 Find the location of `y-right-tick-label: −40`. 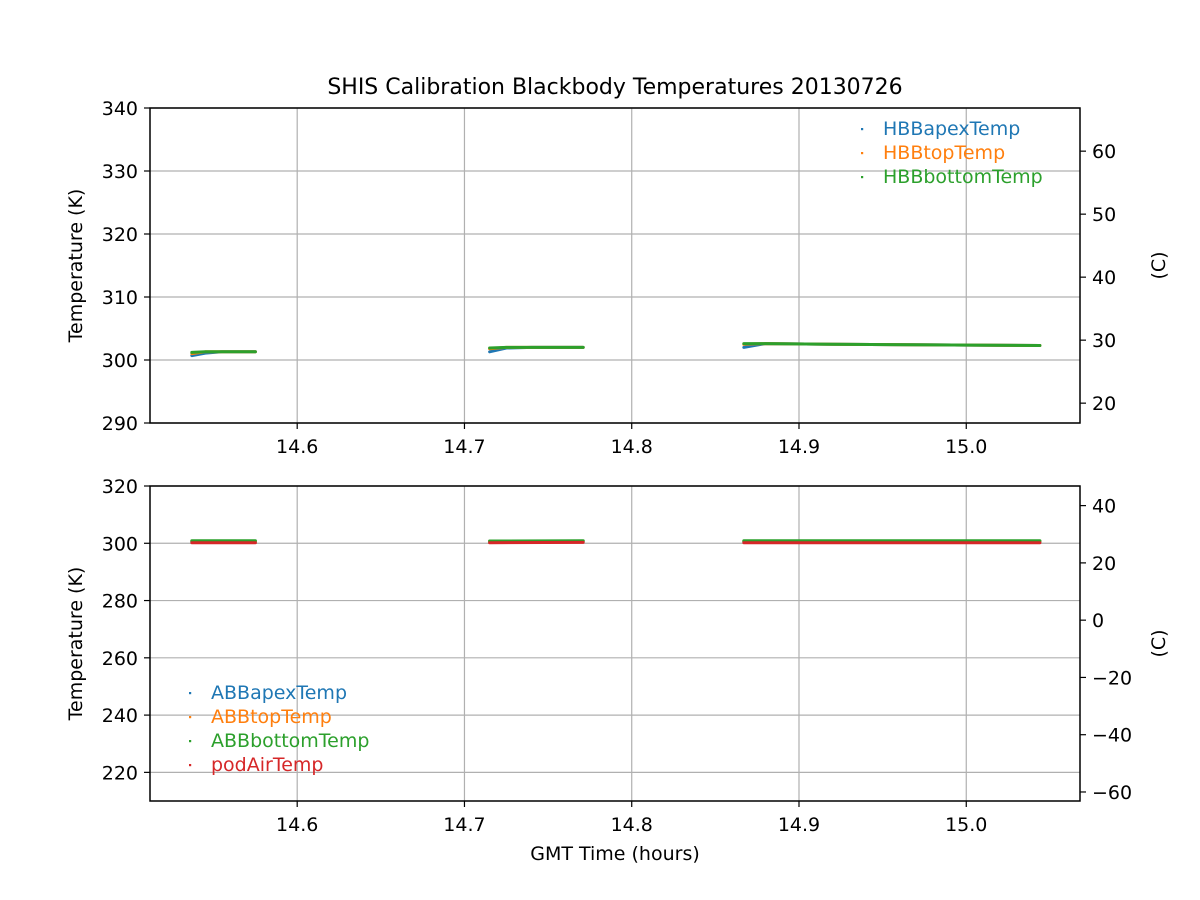

y-right-tick-label: −40 is located at coordinates (1112, 736).